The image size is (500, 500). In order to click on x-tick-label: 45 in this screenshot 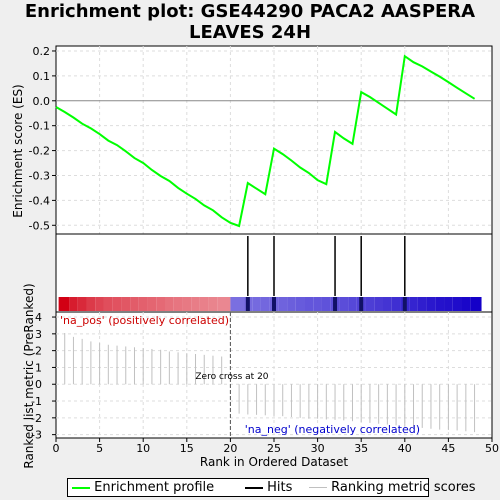, I will do `click(448, 448)`.